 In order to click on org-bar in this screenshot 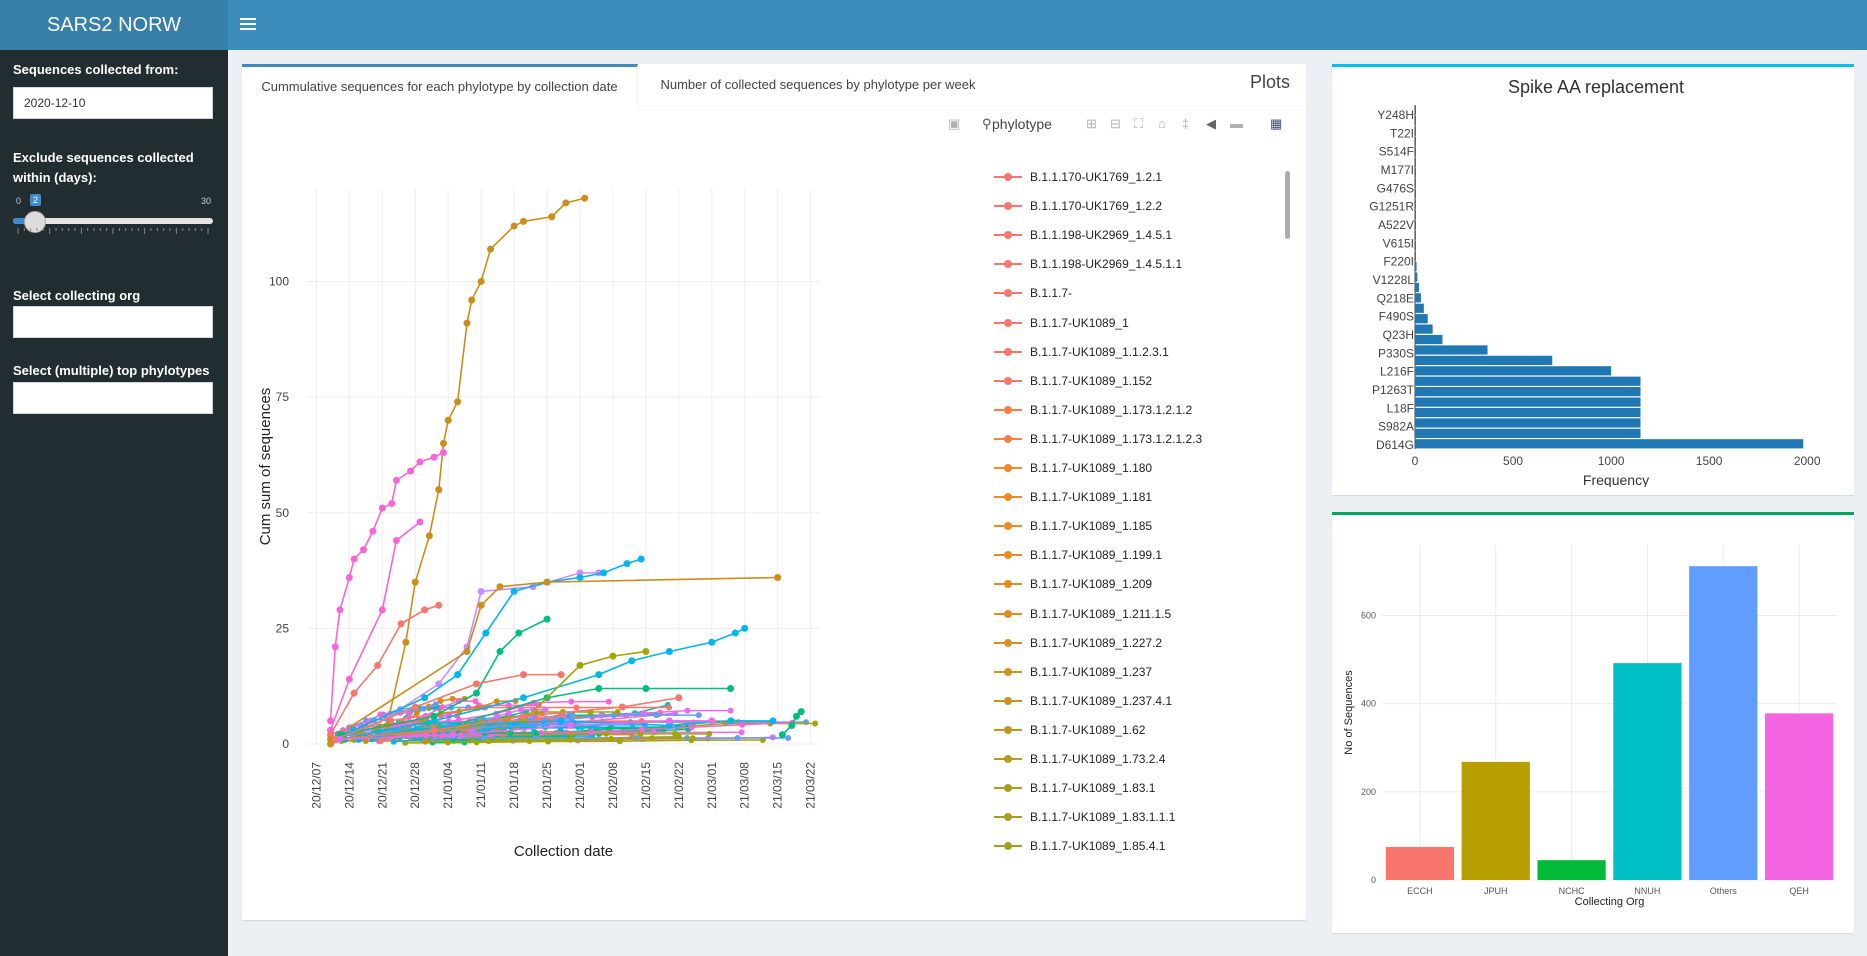, I will do `click(1420, 863)`.